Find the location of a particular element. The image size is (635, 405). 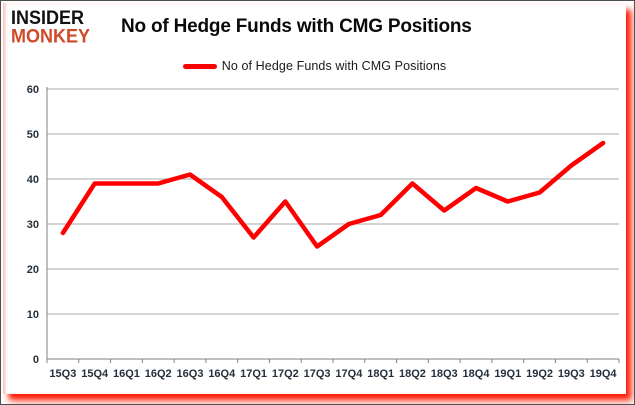

x-axis-tick-label: 16Q2 is located at coordinates (158, 374).